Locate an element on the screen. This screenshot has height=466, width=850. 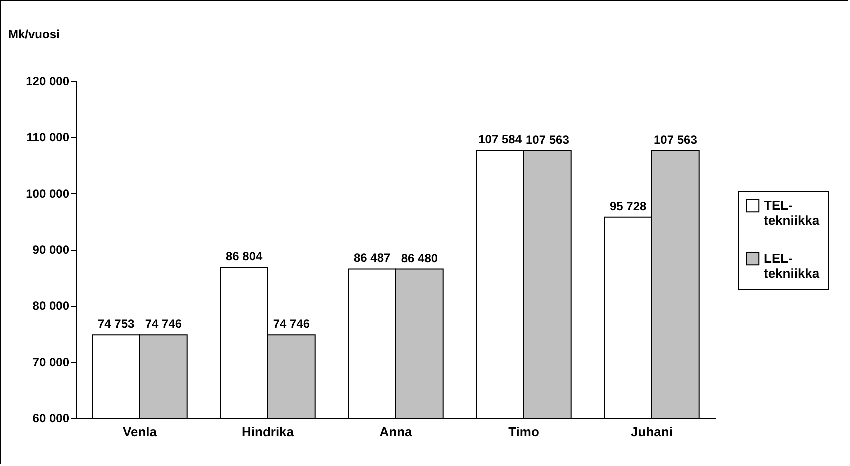
legend-label: LEL-tekniikka is located at coordinates (792, 266).